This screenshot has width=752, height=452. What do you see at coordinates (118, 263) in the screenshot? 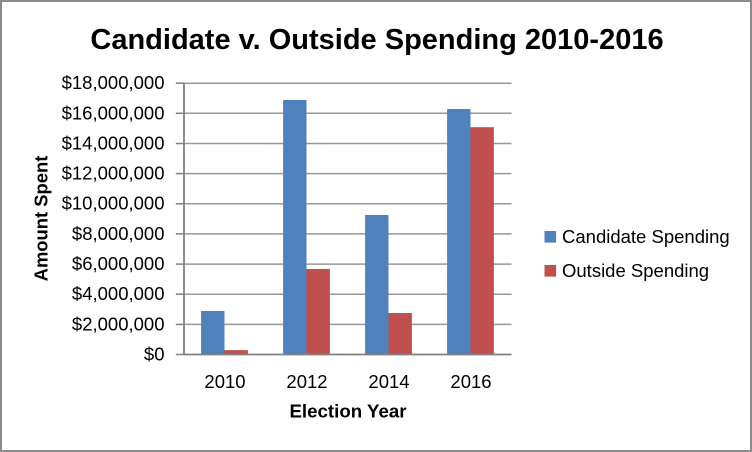
I see `svg-text: $6,000,000` at bounding box center [118, 263].